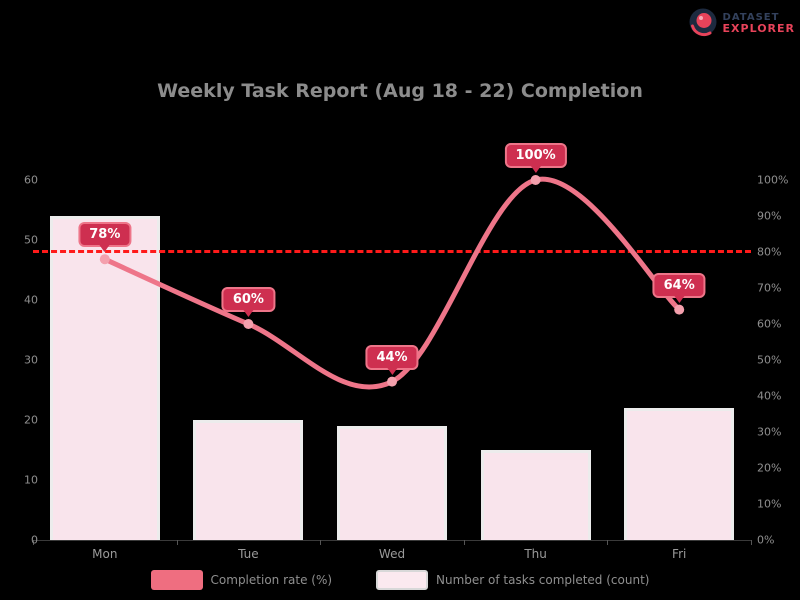  Describe the element at coordinates (31, 480) in the screenshot. I see `left-axis-tick-label: 10` at that location.